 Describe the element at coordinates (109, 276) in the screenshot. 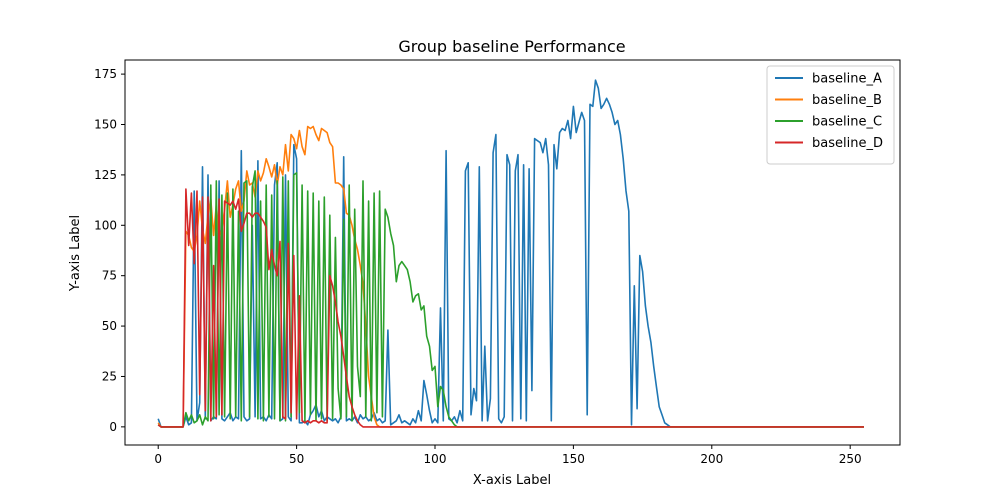

I see `y-tick-label: 75` at that location.